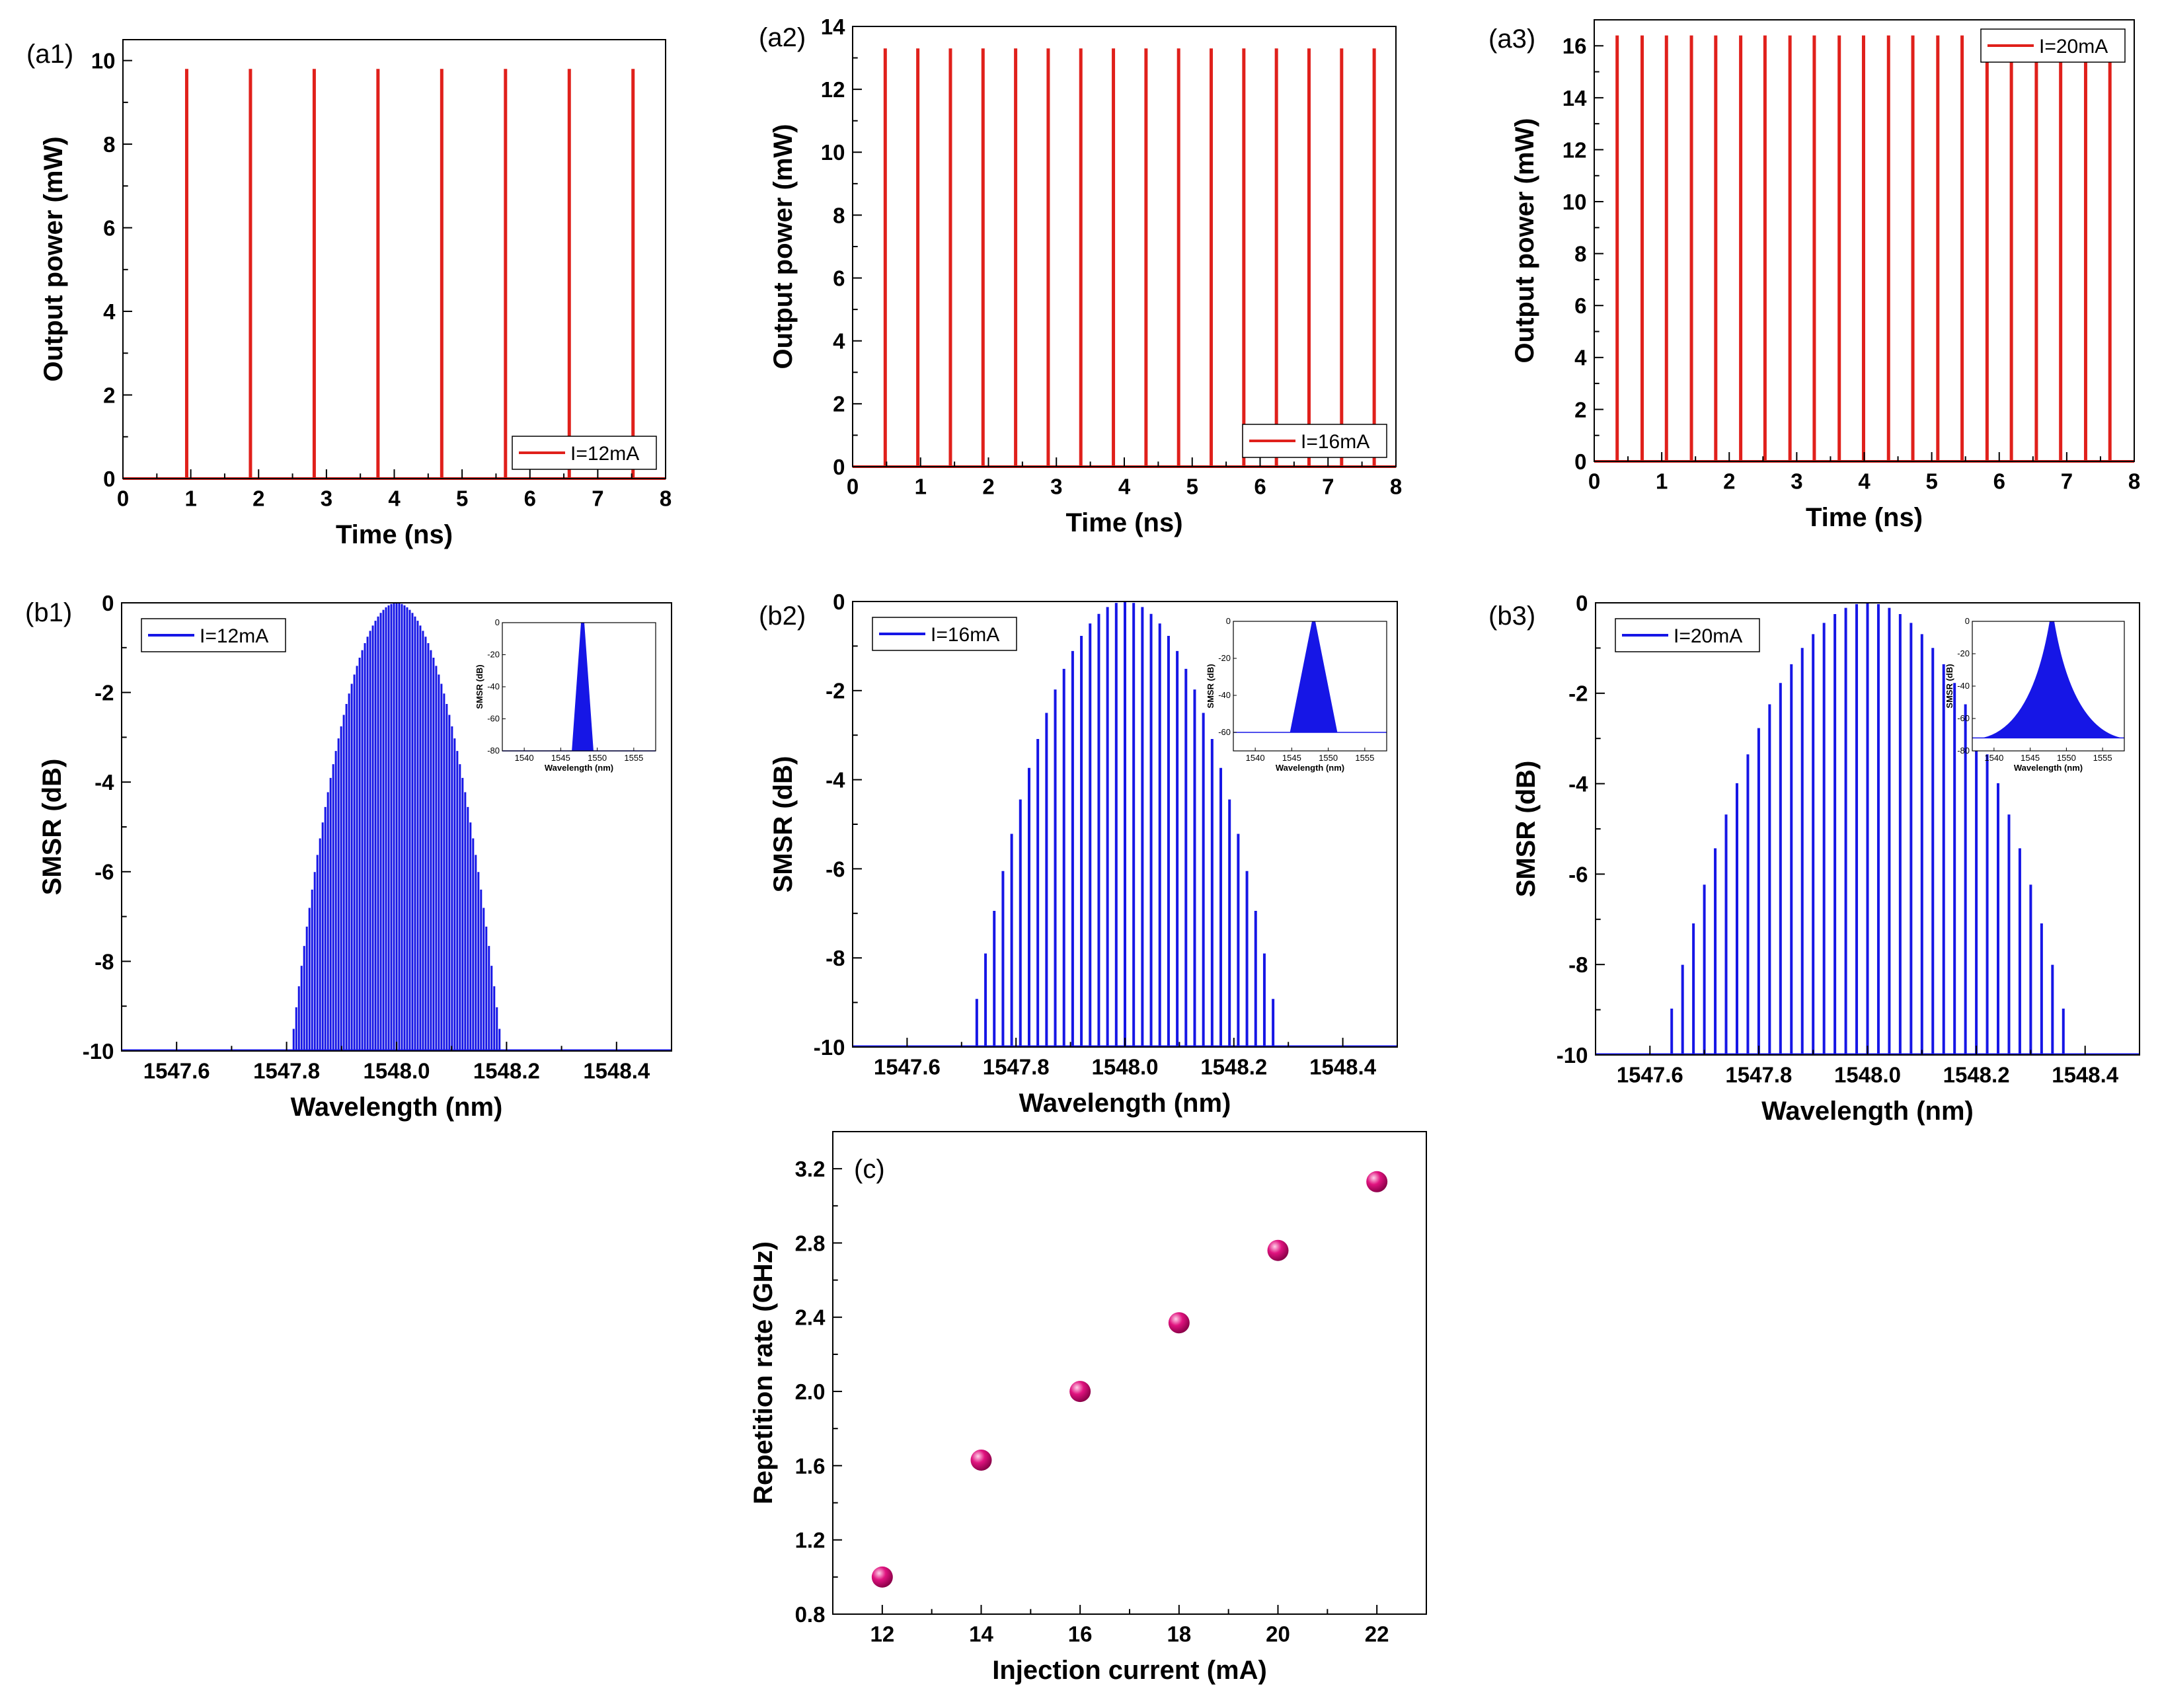 This screenshot has height=1708, width=2160. I want to click on x-tick-label: 16, so click(1080, 1633).